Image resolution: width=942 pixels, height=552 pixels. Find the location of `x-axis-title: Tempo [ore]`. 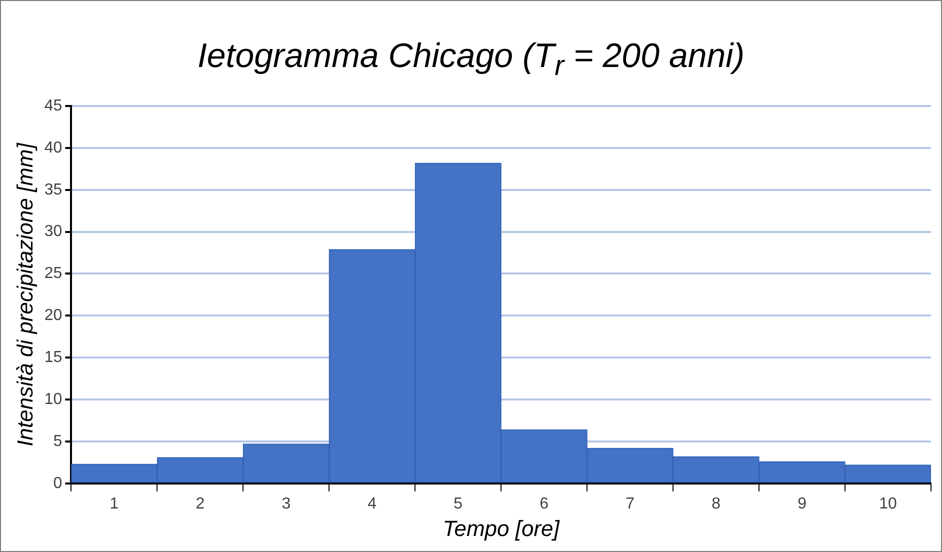

x-axis-title: Tempo [ore] is located at coordinates (501, 528).